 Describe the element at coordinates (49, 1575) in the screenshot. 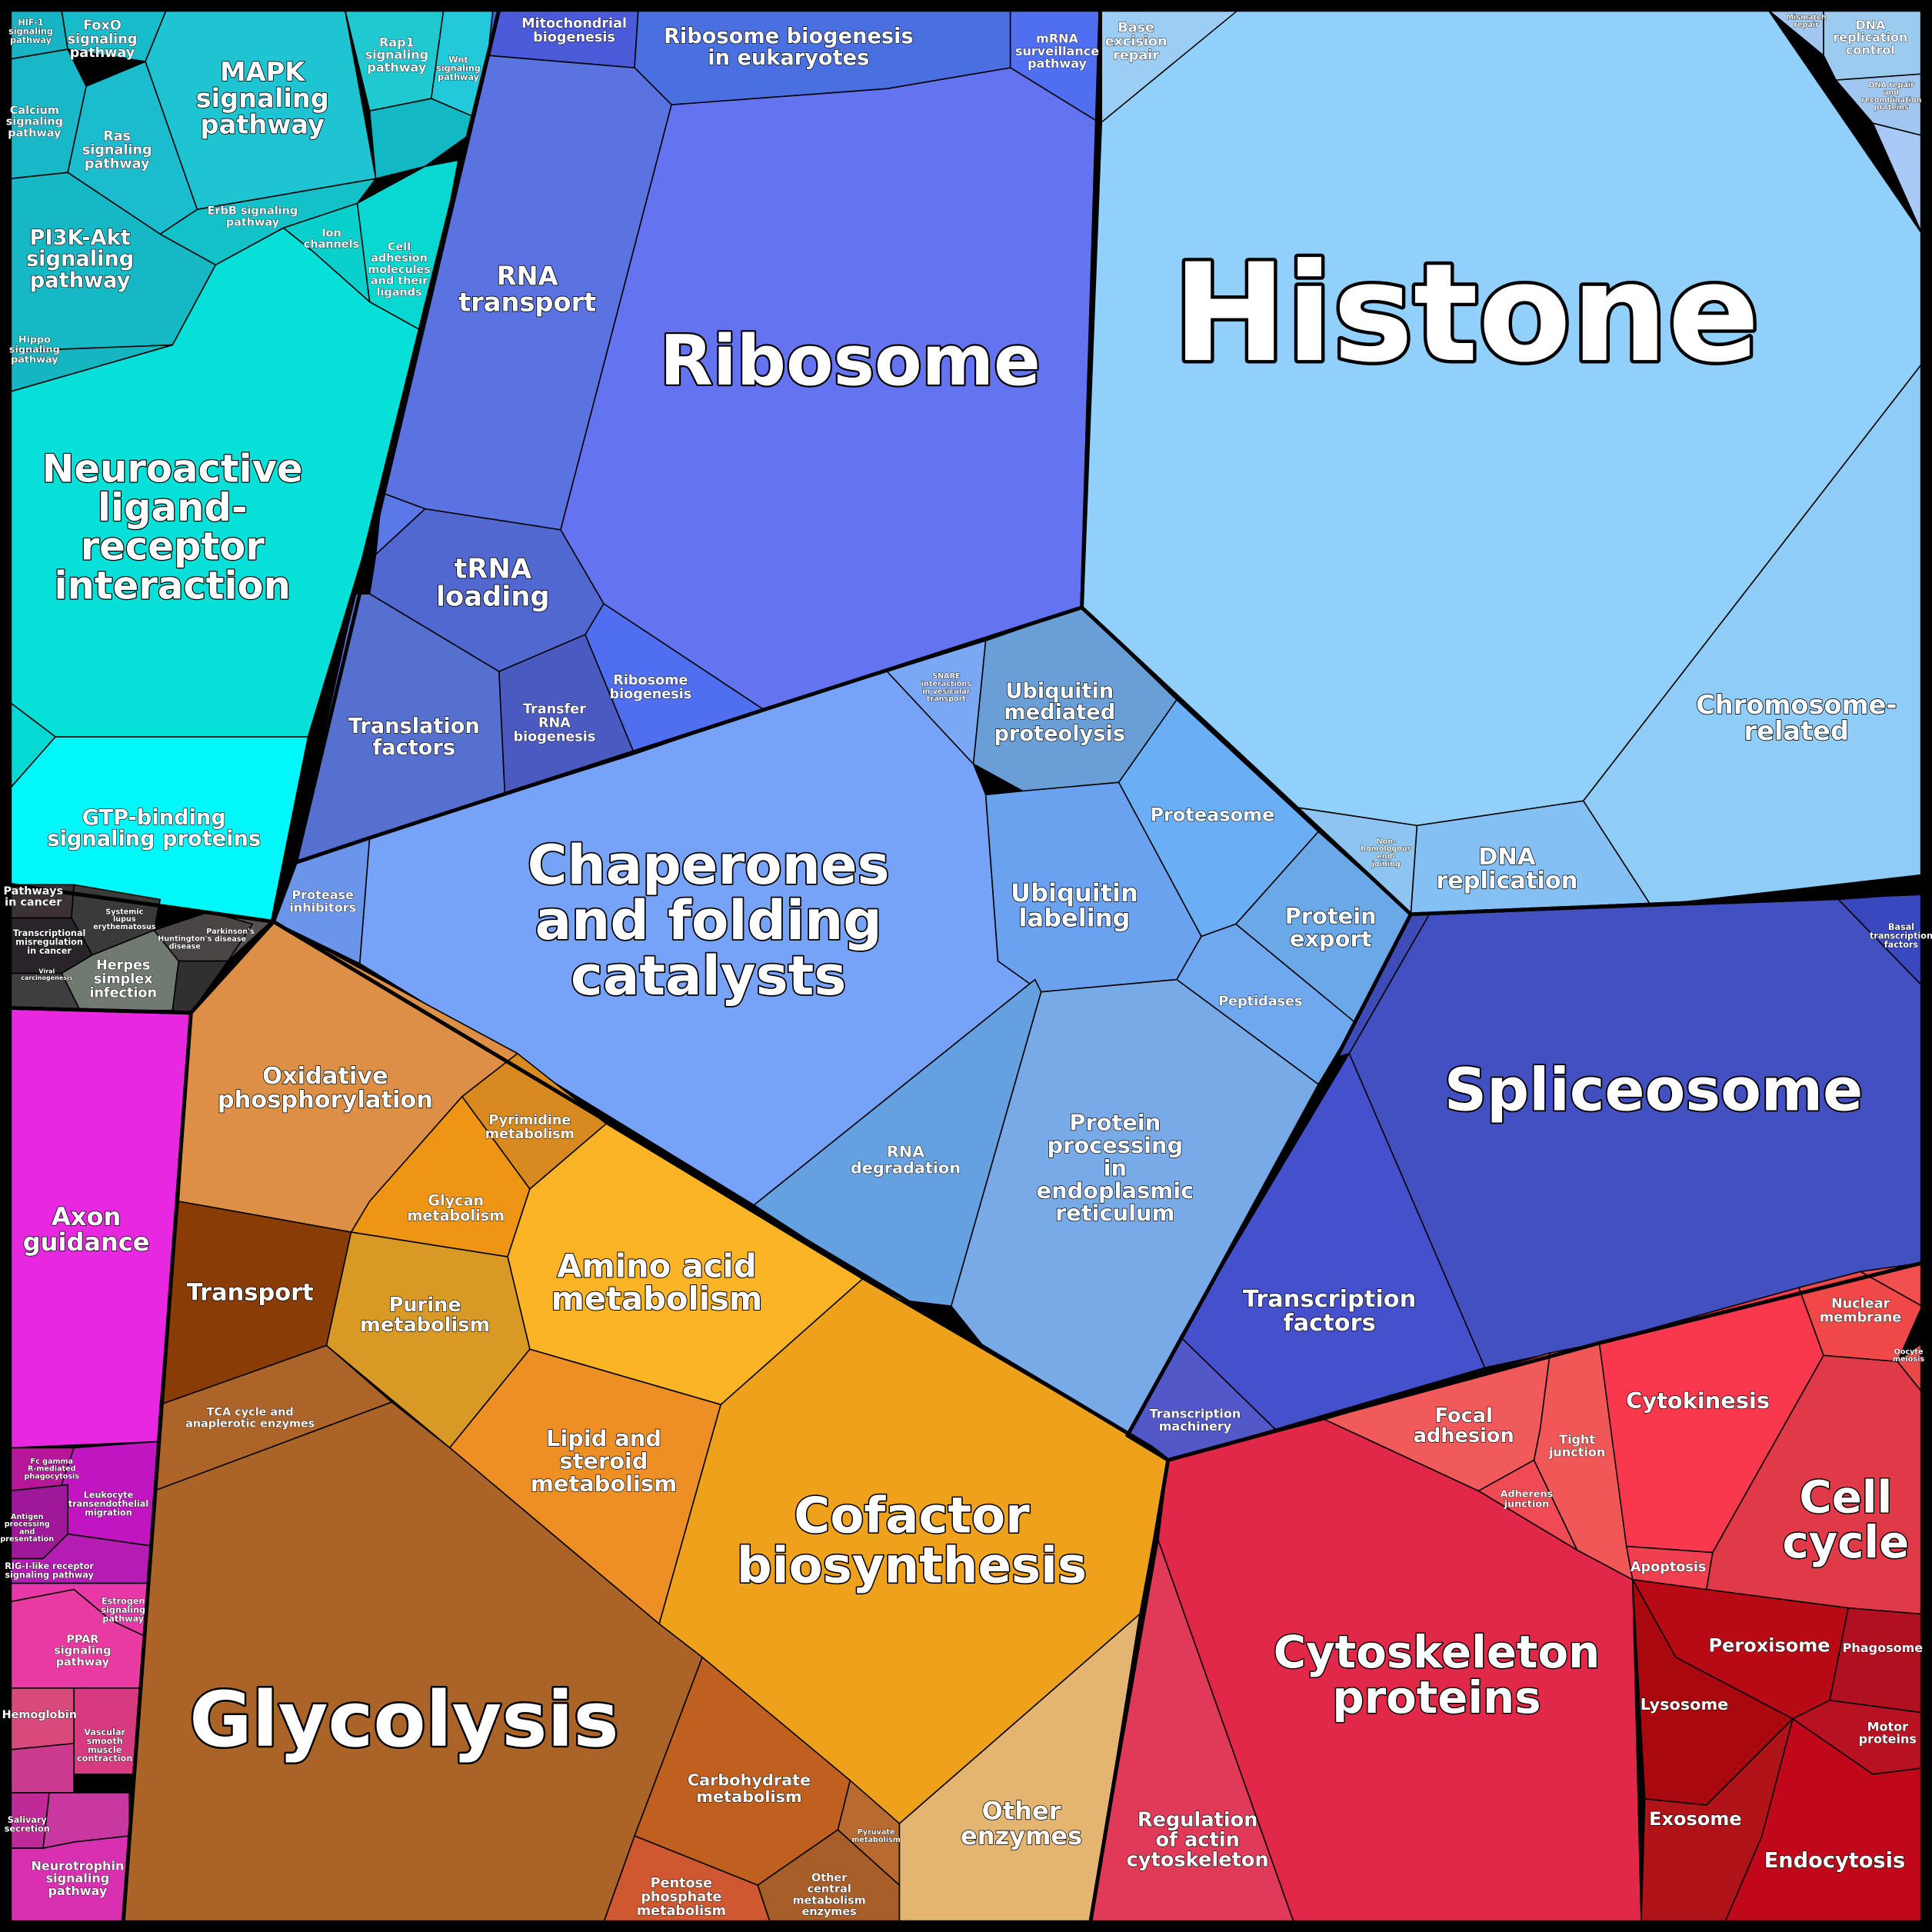

I see `cell-label: signaling pathway` at that location.